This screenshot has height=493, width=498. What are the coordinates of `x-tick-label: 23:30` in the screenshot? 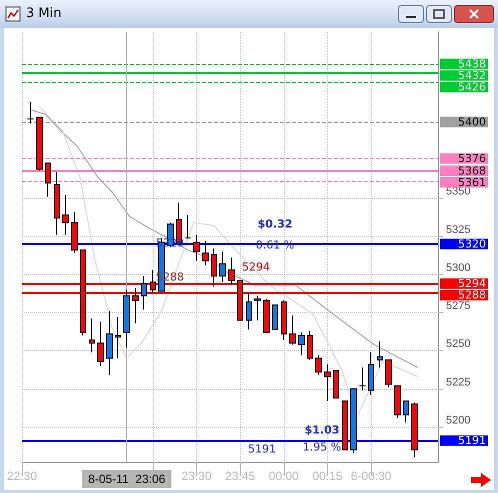 It's located at (197, 476).